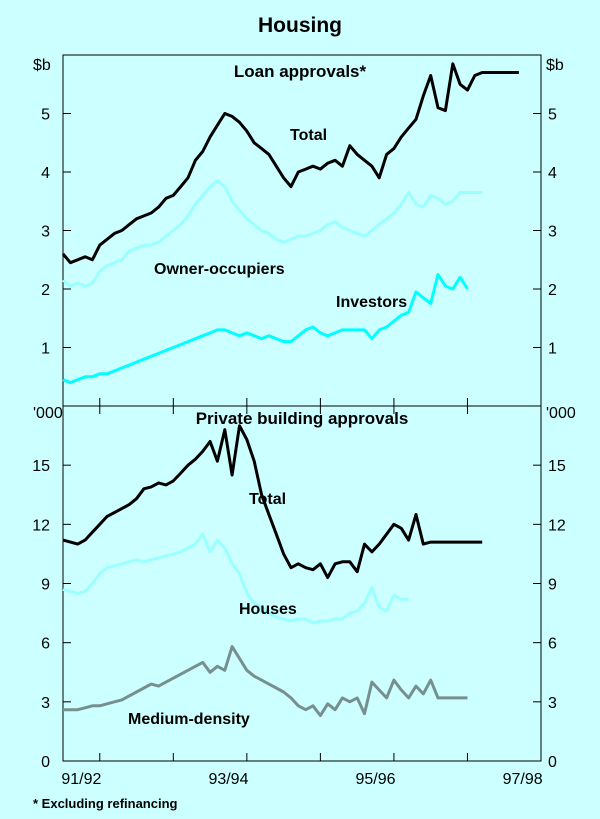  Describe the element at coordinates (561, 413) in the screenshot. I see `bottom-unit-right: '000` at that location.